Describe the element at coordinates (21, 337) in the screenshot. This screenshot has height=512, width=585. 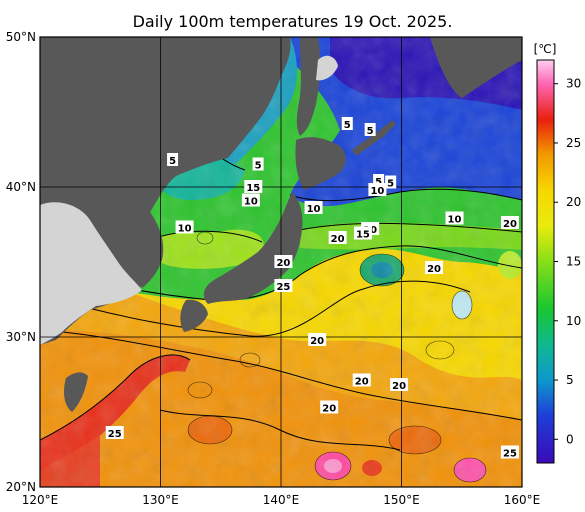
I see `lat-tick-label: 30°N` at that location.